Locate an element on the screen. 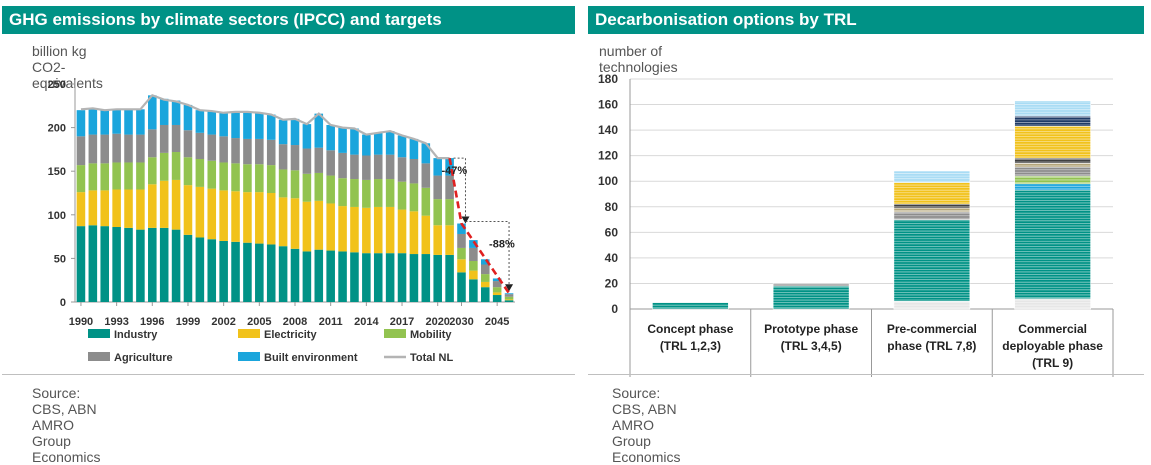 The width and height of the screenshot is (1151, 465). category-label: Commercial is located at coordinates (1052, 329).